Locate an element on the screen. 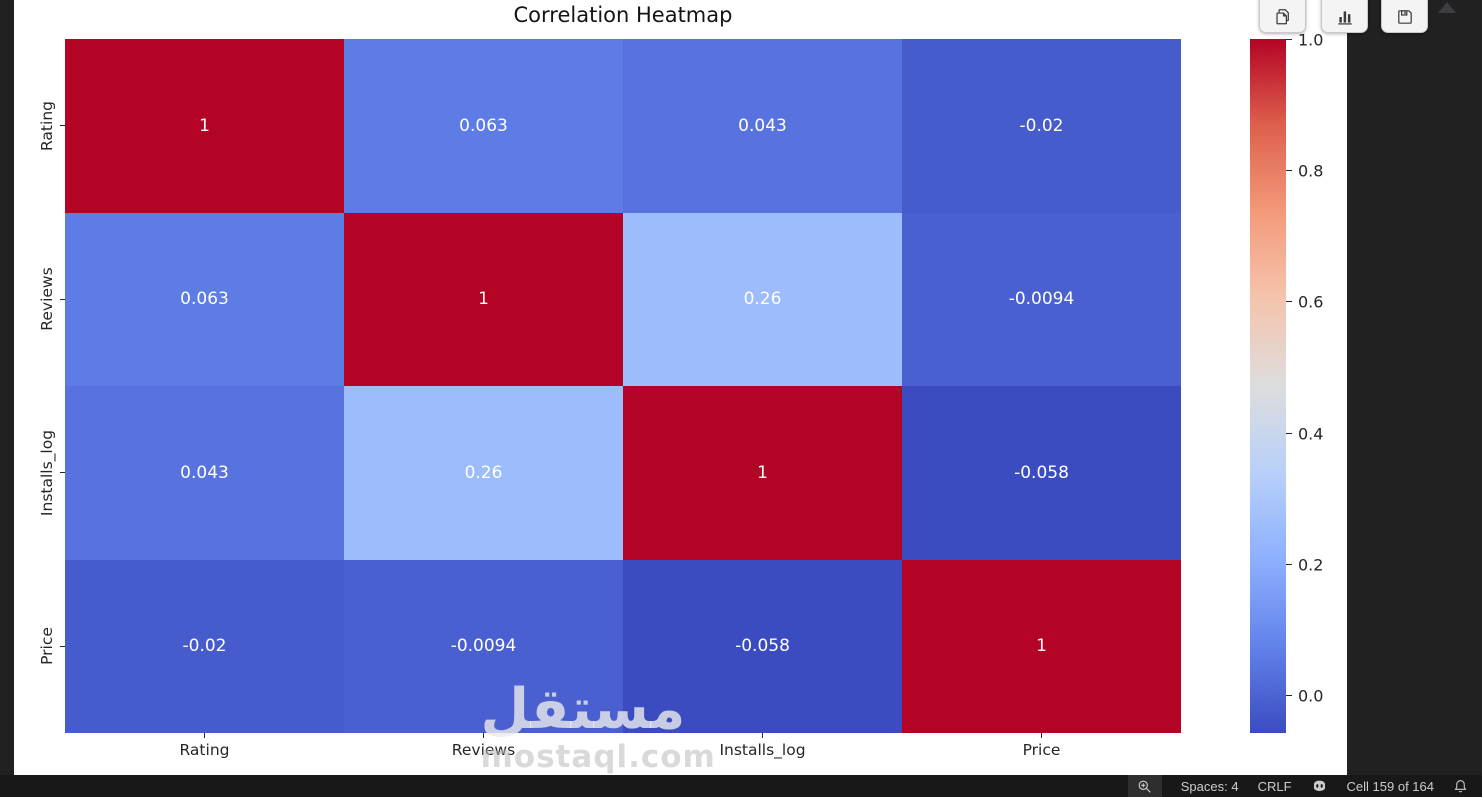  notifications-button is located at coordinates (1460, 786).